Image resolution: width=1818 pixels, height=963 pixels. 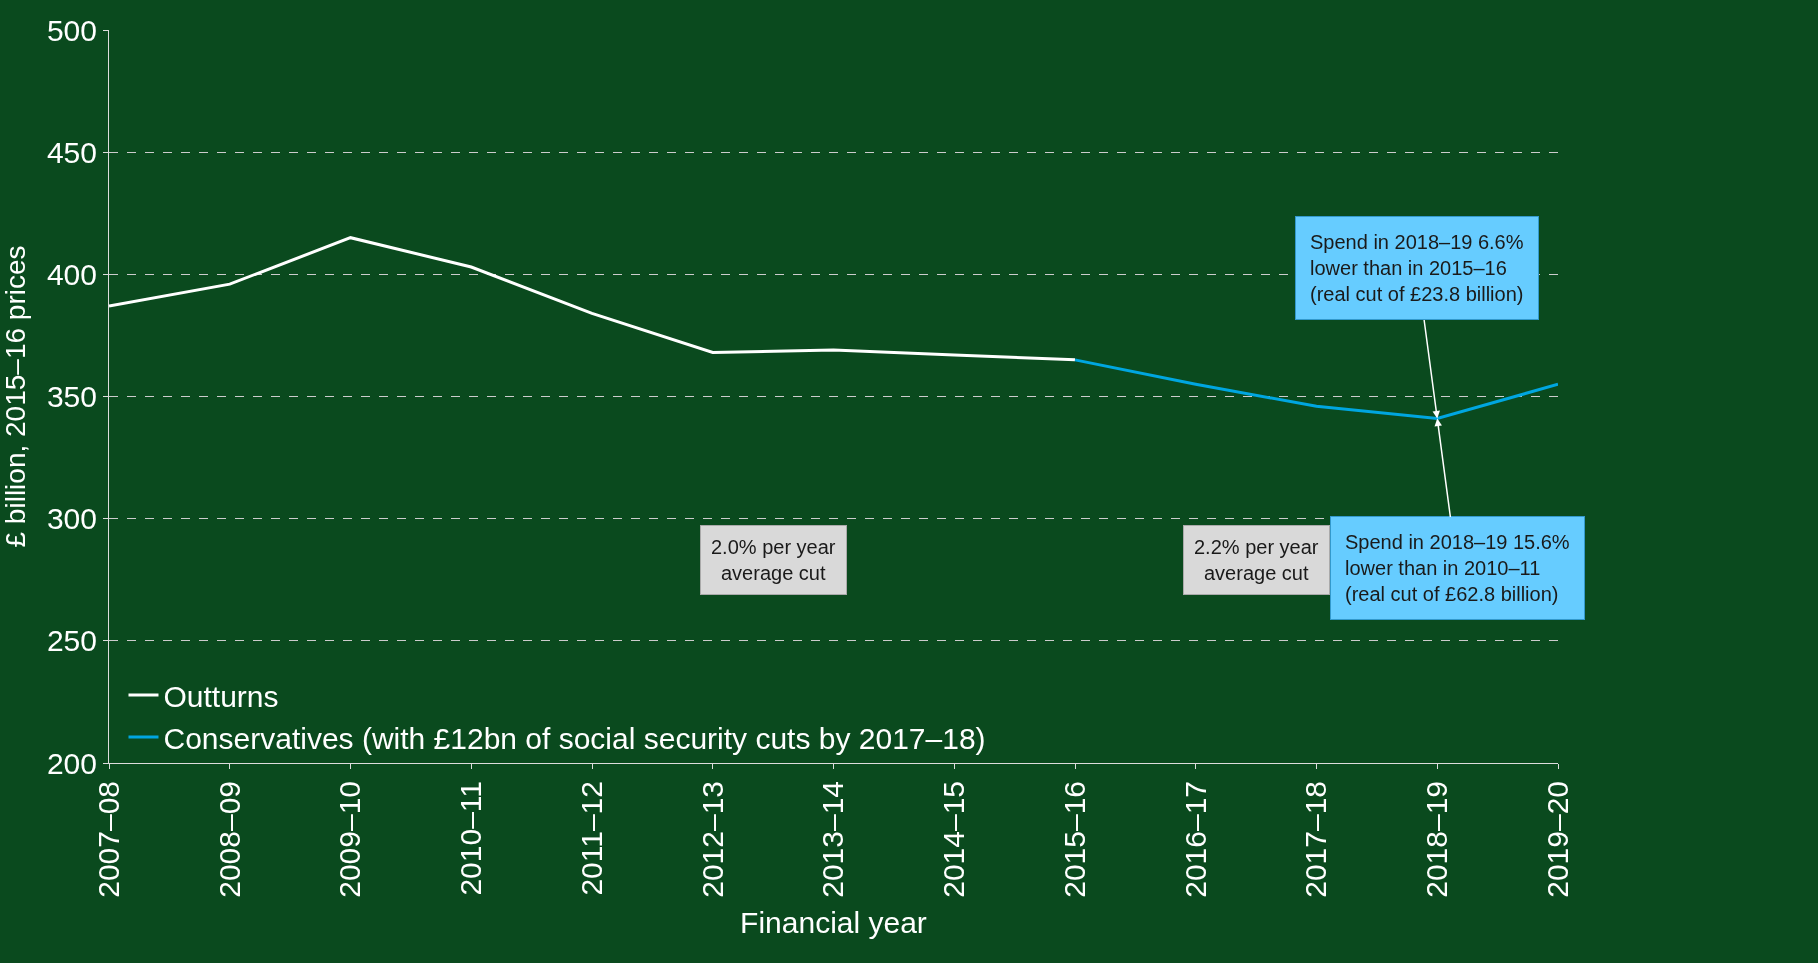 I want to click on y-tick-label: 400, so click(x=71, y=274).